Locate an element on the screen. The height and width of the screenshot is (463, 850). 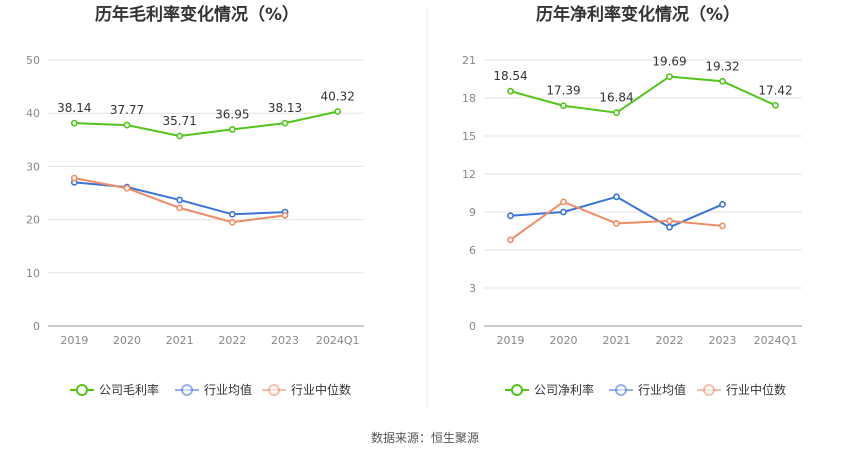
data-label: 36.95 is located at coordinates (232, 114).